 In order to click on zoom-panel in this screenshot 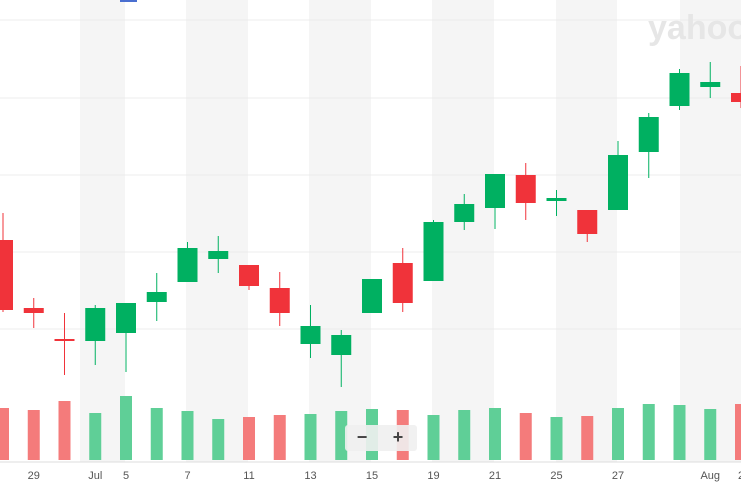, I will do `click(381, 438)`.